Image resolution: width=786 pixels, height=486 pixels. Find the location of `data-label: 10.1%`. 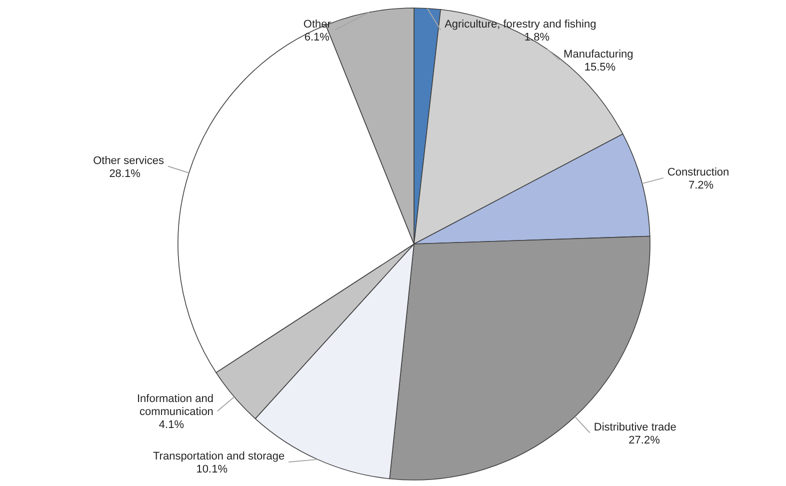

data-label: 10.1% is located at coordinates (212, 470).